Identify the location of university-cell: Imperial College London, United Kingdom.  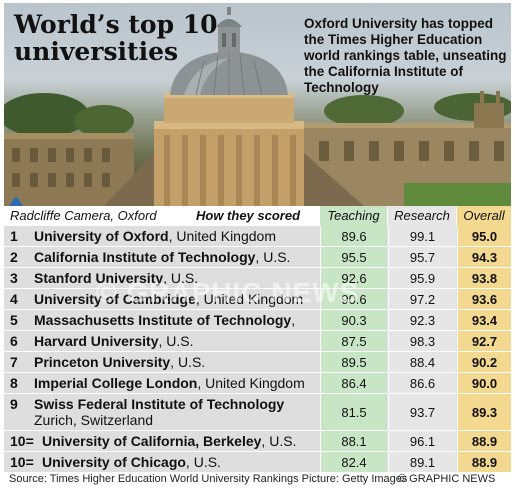
(169, 383).